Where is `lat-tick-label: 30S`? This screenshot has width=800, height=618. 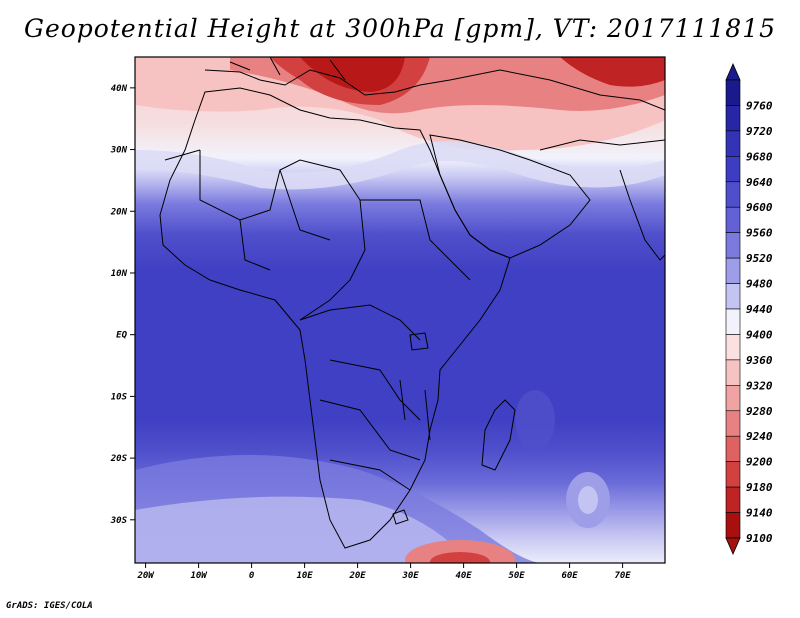 lat-tick-label: 30S is located at coordinates (119, 521).